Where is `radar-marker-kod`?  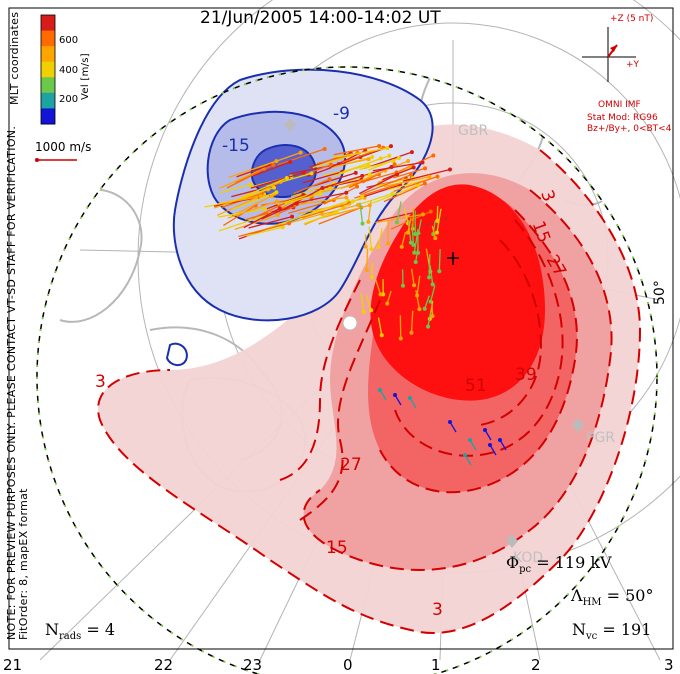 radar-marker-kod is located at coordinates (512, 541).